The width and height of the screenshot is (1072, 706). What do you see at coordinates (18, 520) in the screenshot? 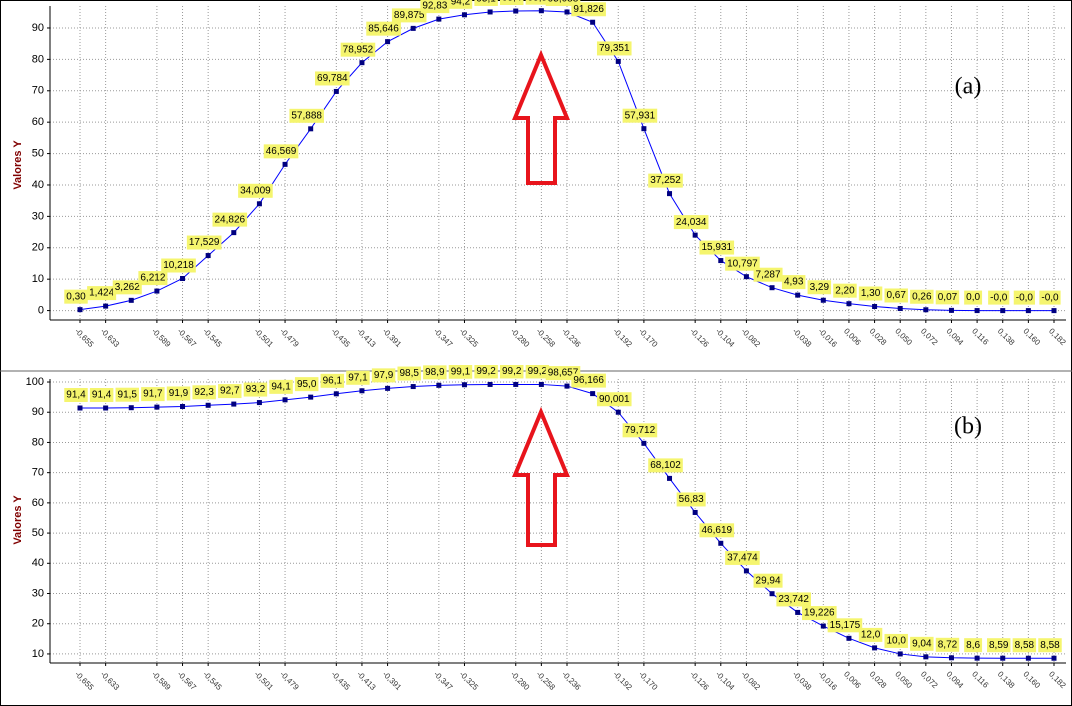
I see `y-axis-label: Valores Y` at bounding box center [18, 520].